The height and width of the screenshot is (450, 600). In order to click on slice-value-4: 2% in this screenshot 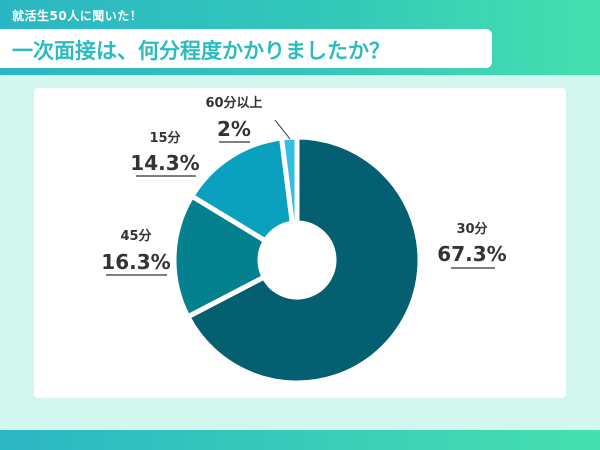, I will do `click(234, 129)`.